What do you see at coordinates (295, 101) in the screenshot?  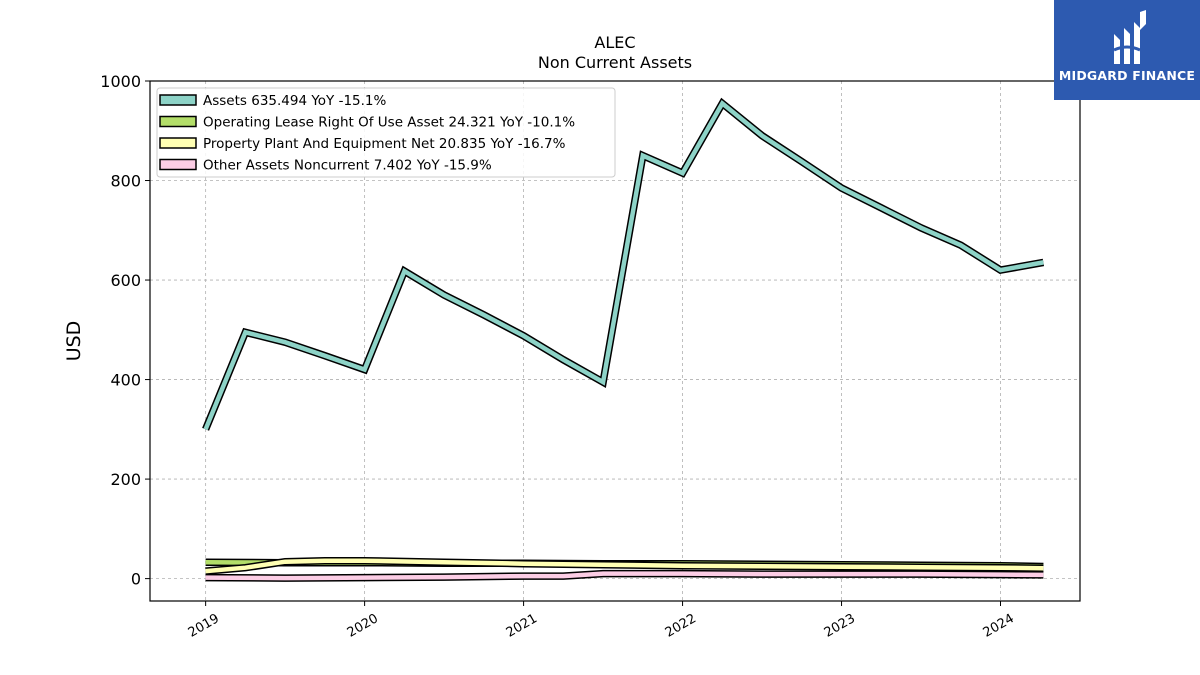 I see `legend-entry: Assets 635.494 YoY -15.1%` at bounding box center [295, 101].